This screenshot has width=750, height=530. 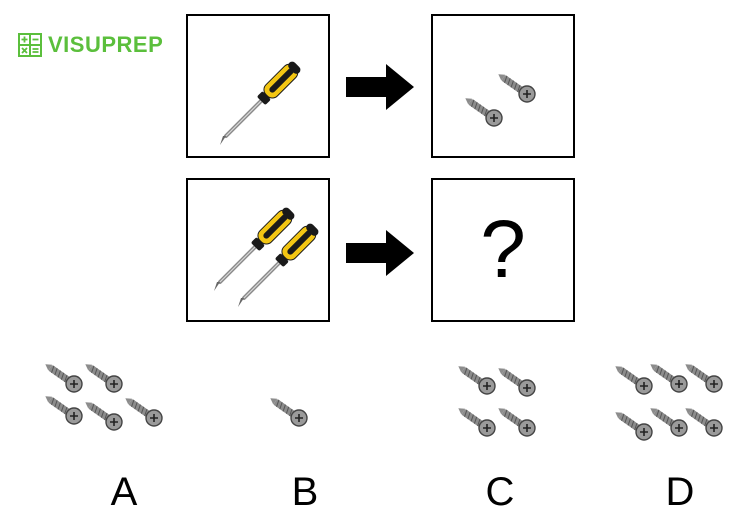 What do you see at coordinates (261, 102) in the screenshot?
I see `screwdriver-icon` at bounding box center [261, 102].